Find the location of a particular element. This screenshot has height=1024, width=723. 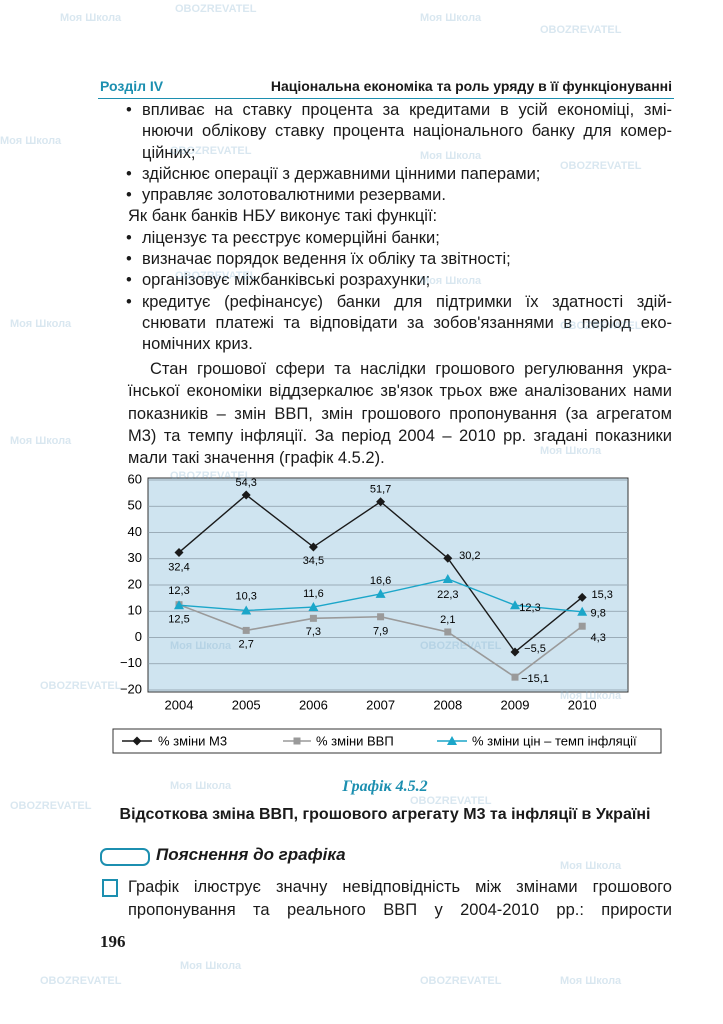

doc-icon is located at coordinates (110, 888).